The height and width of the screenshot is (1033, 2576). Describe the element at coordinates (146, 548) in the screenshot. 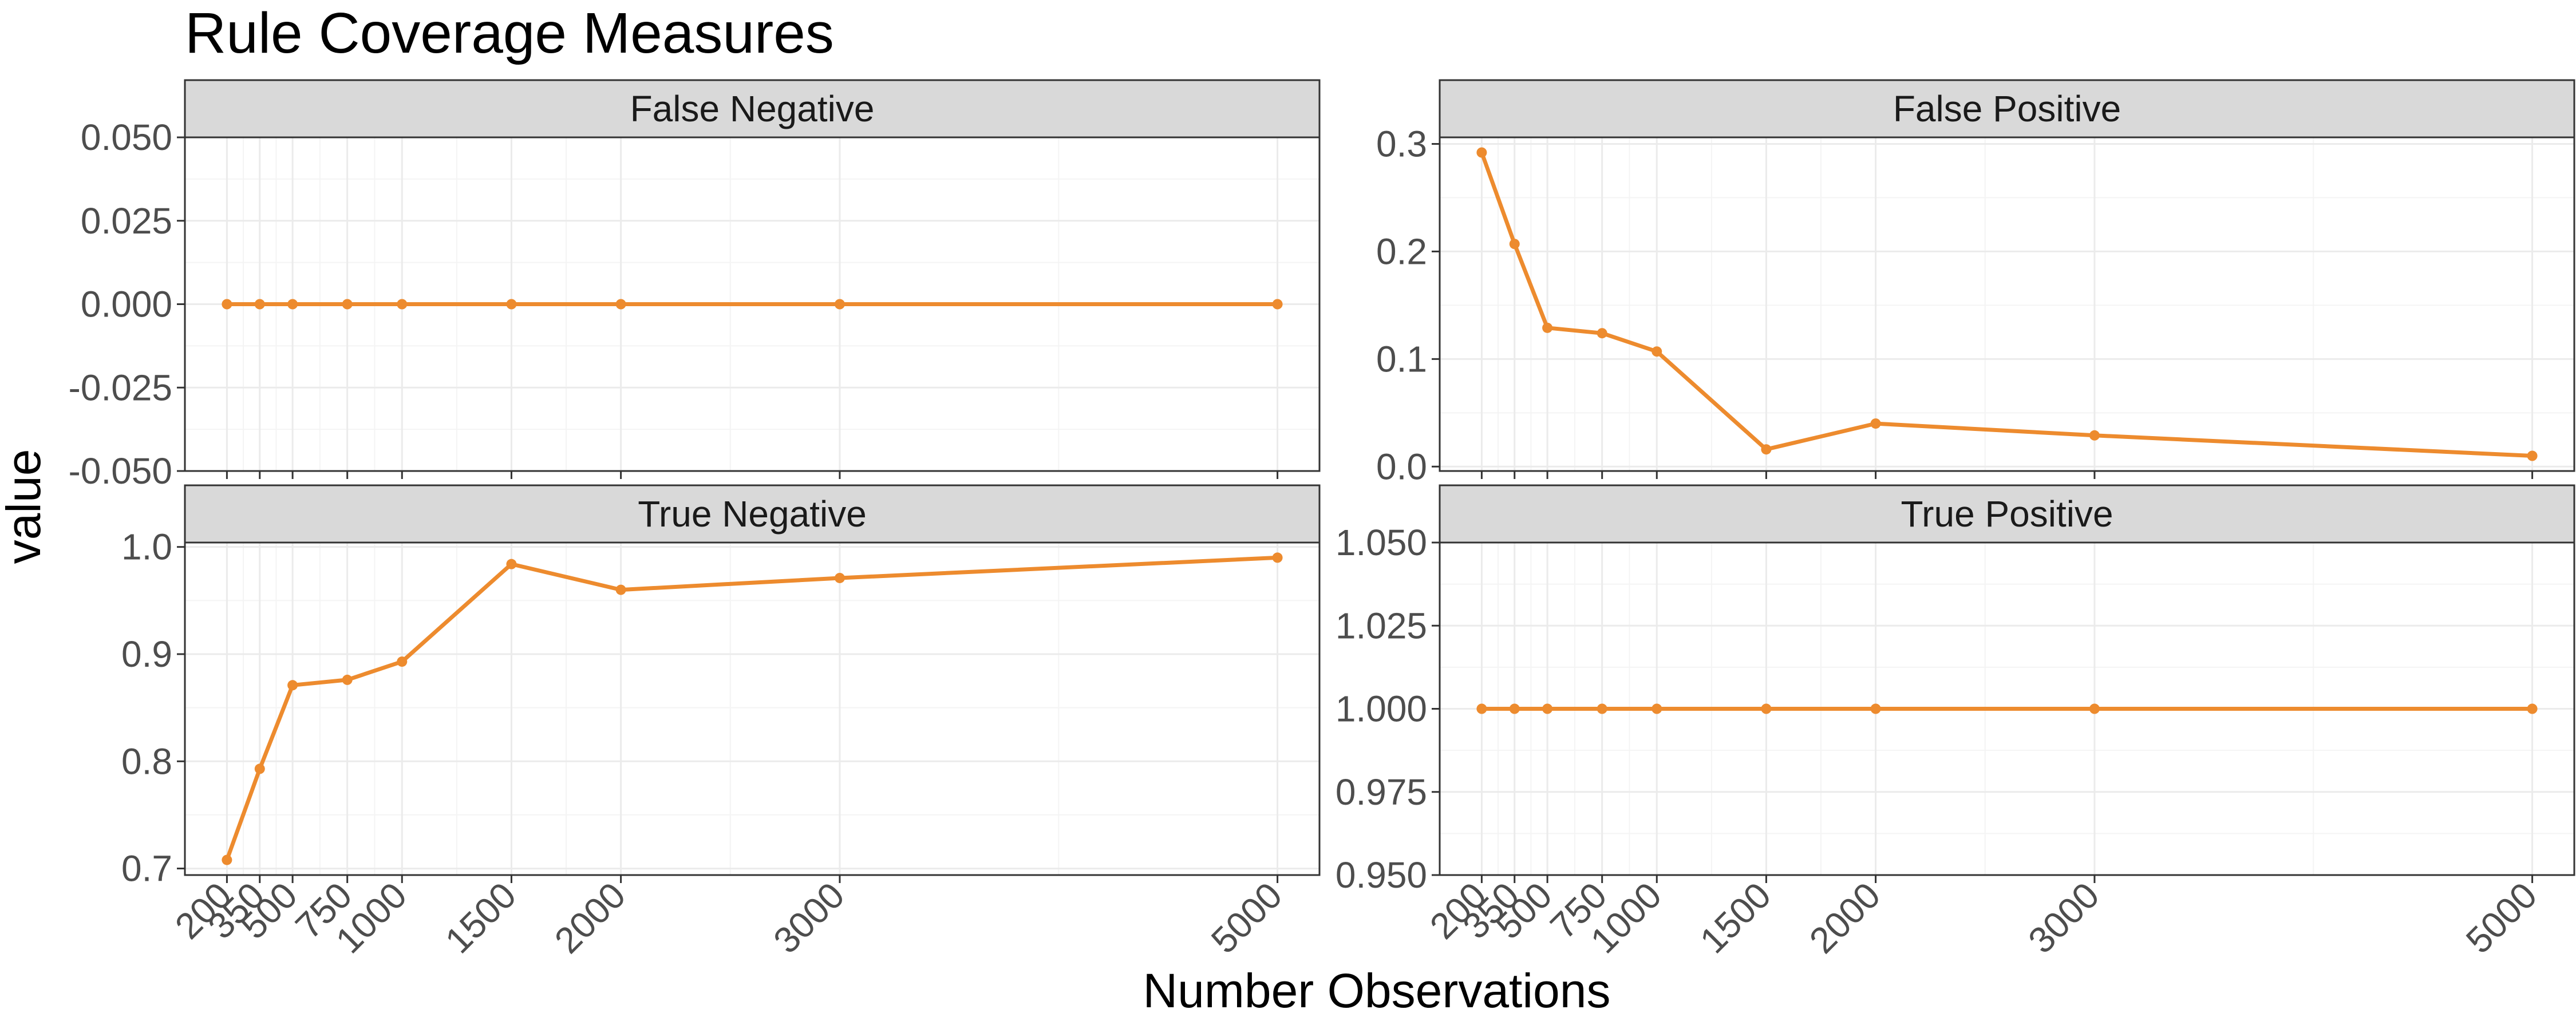

I see `y-tick-label: 1.0` at that location.